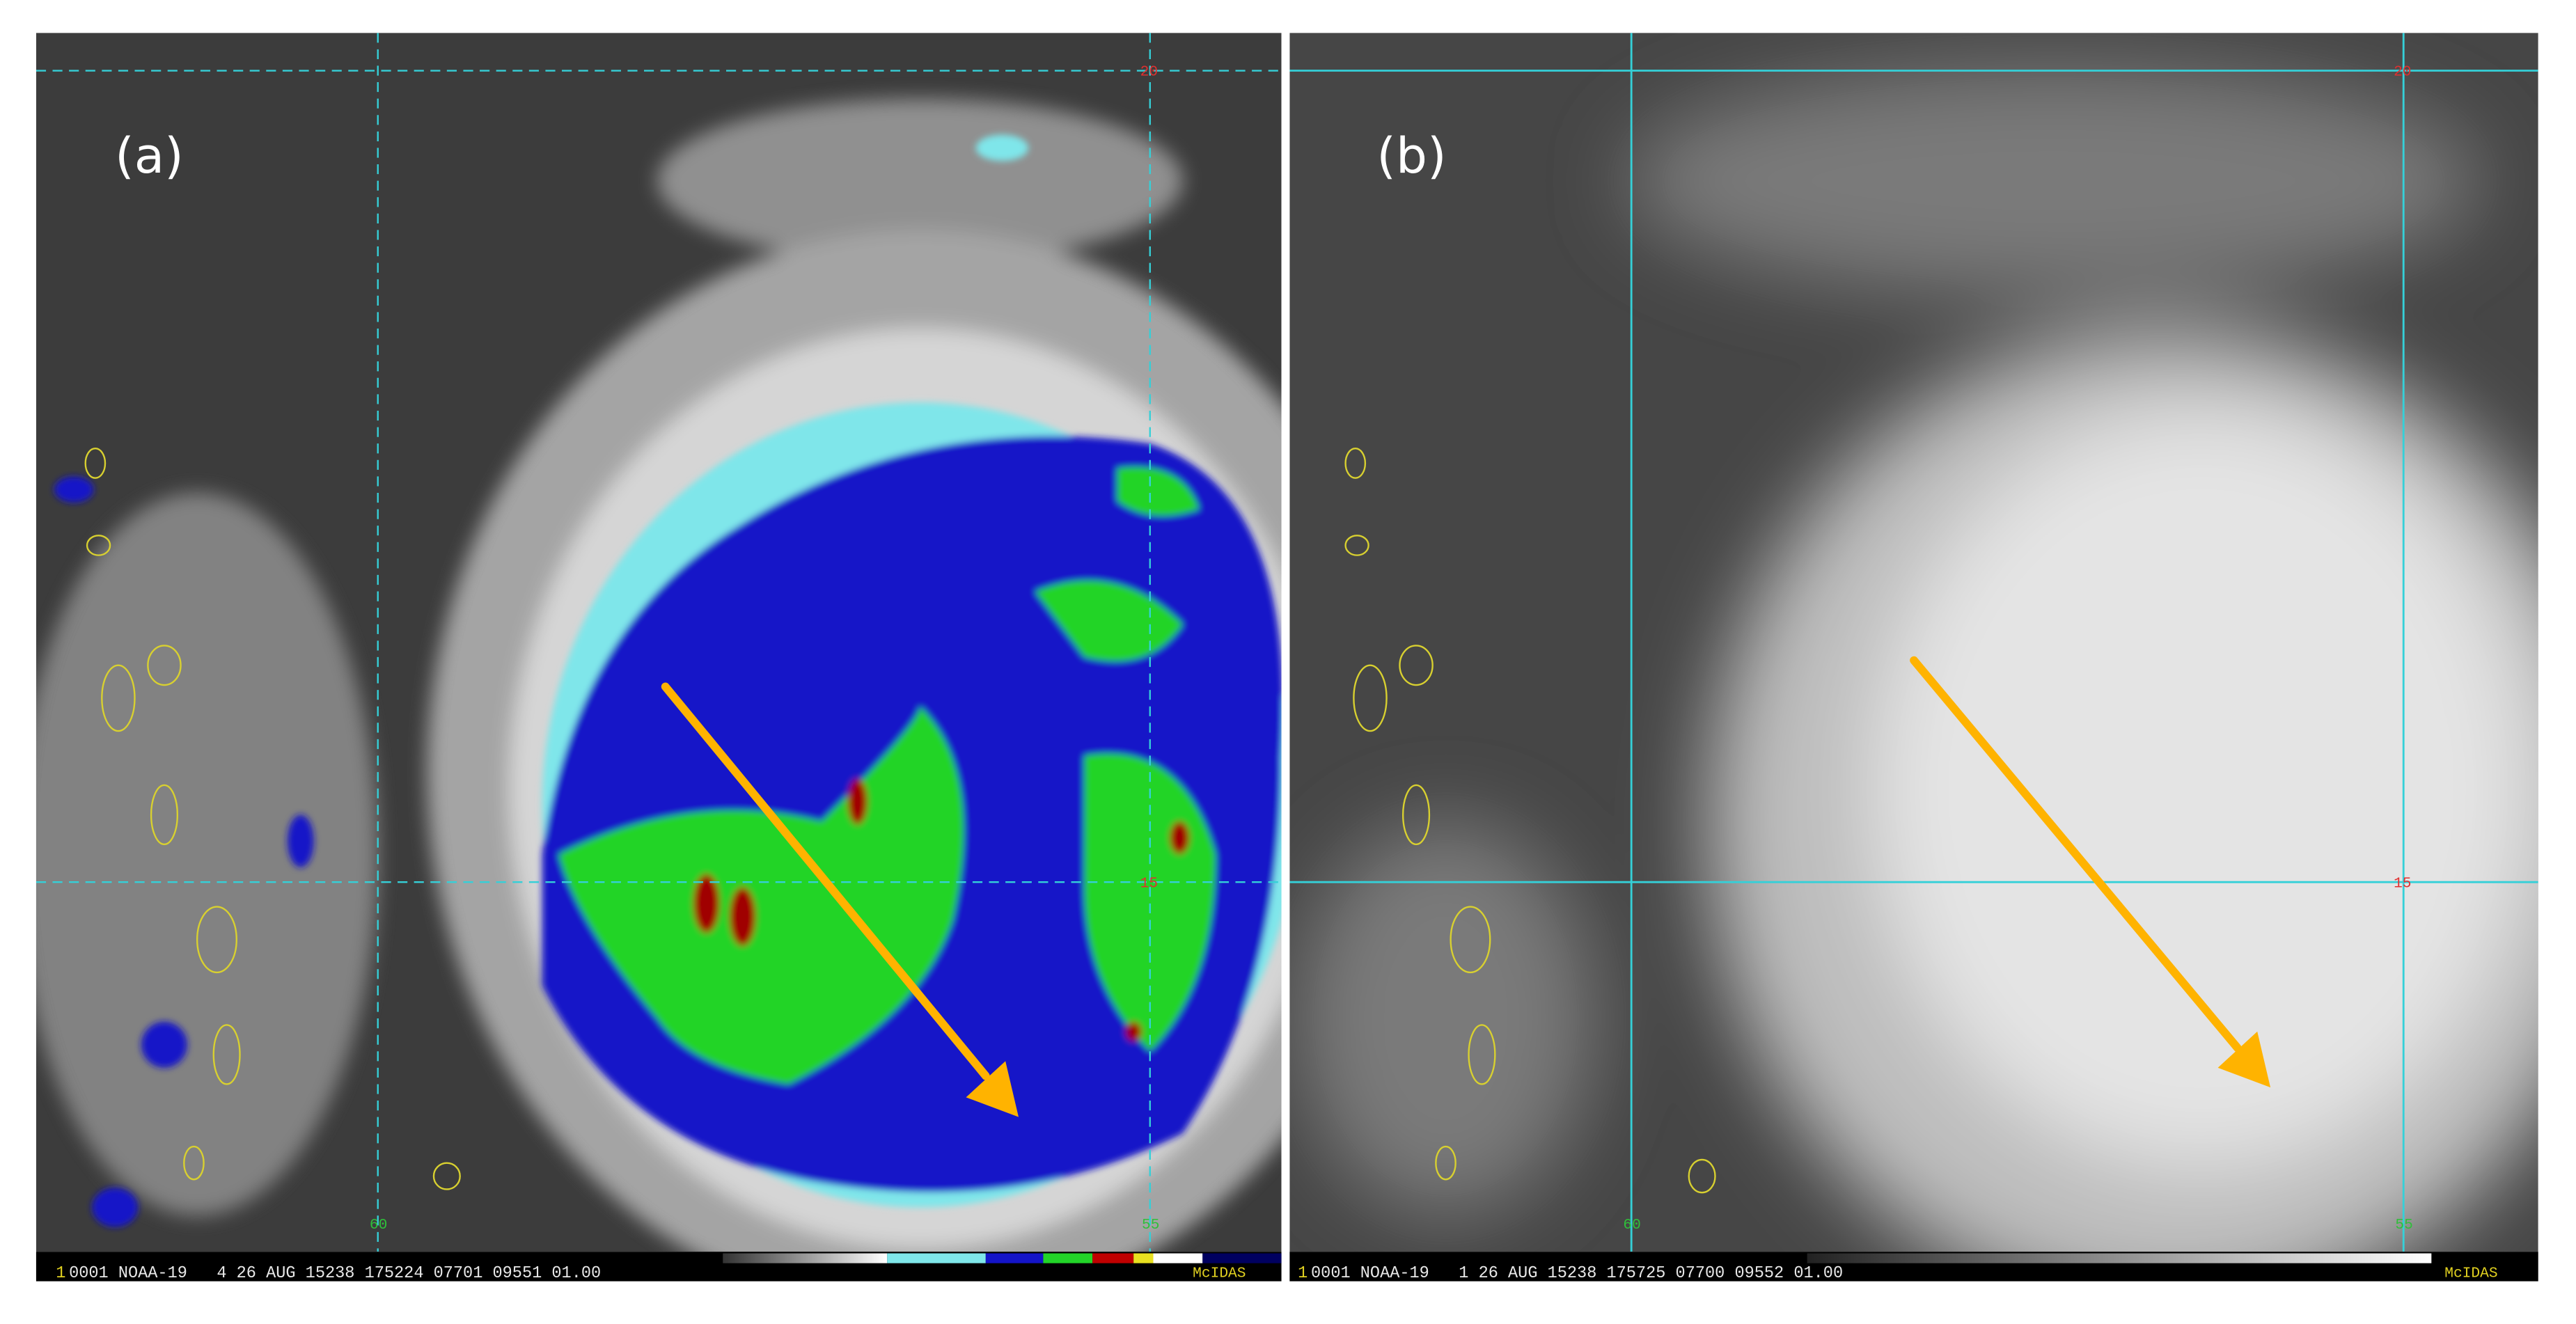 This screenshot has width=2576, height=1324. Describe the element at coordinates (1411, 155) in the screenshot. I see `panel-label: (b)` at that location.